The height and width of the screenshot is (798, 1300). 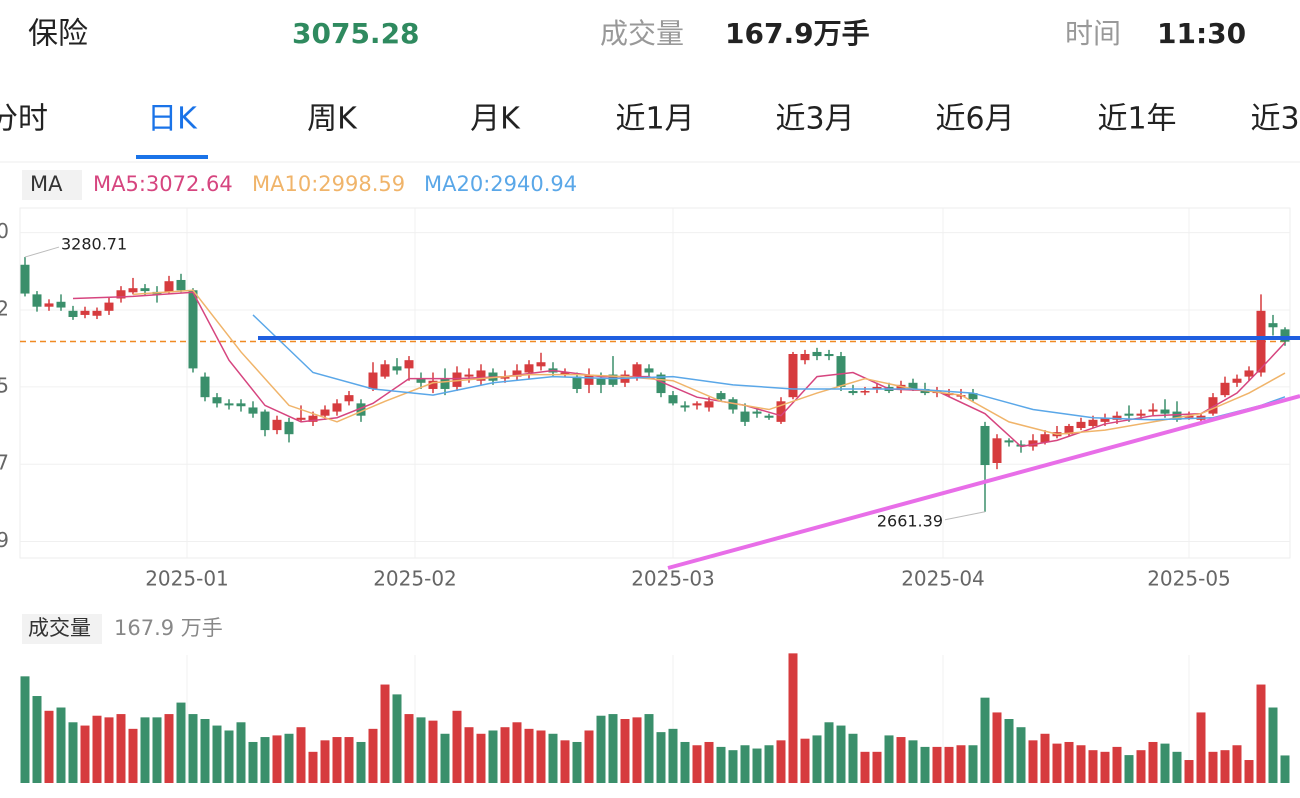 I want to click on tab: 分时, so click(x=24, y=119).